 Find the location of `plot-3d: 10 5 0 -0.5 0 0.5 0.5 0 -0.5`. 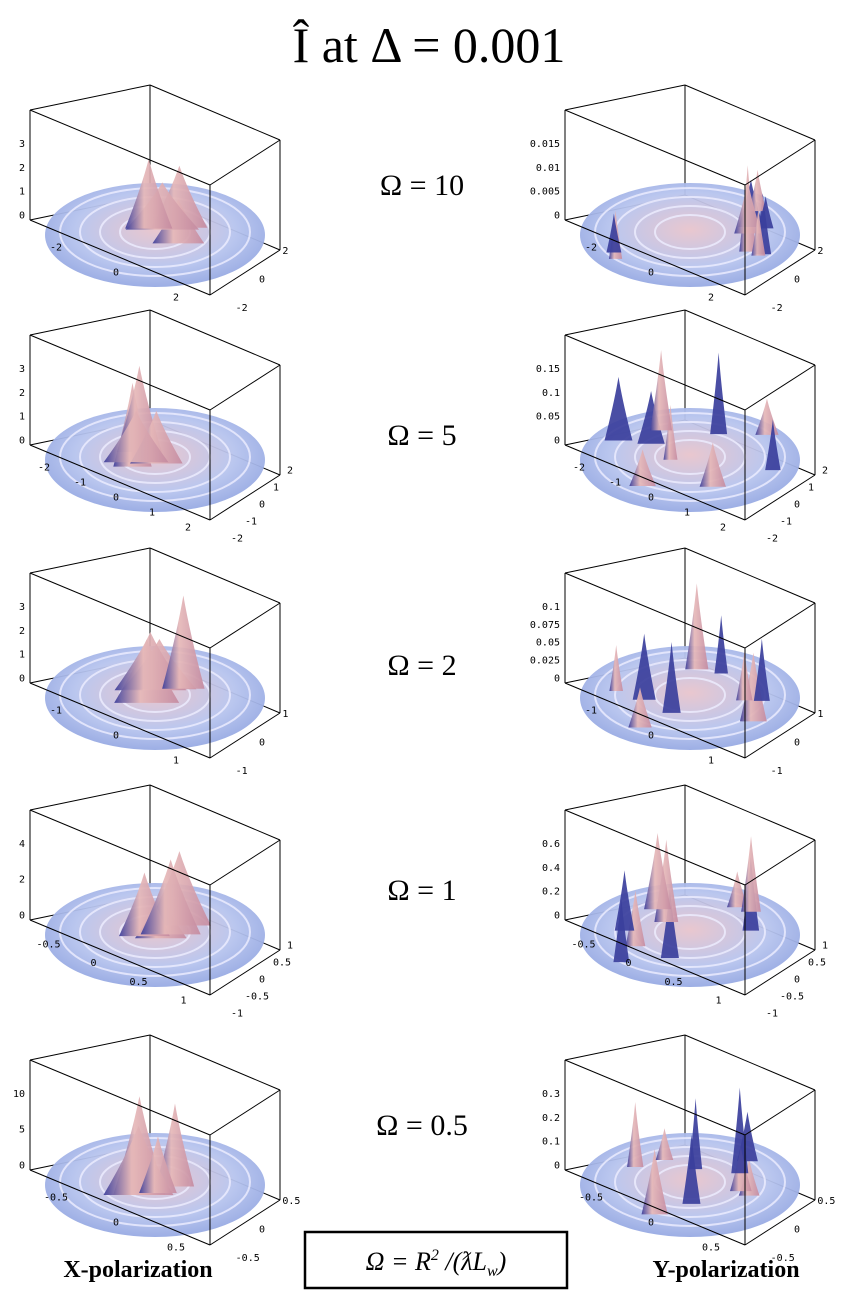

plot-3d: 10 5 0 -0.5 0 0.5 0.5 0 -0.5 is located at coordinates (156, 1149).